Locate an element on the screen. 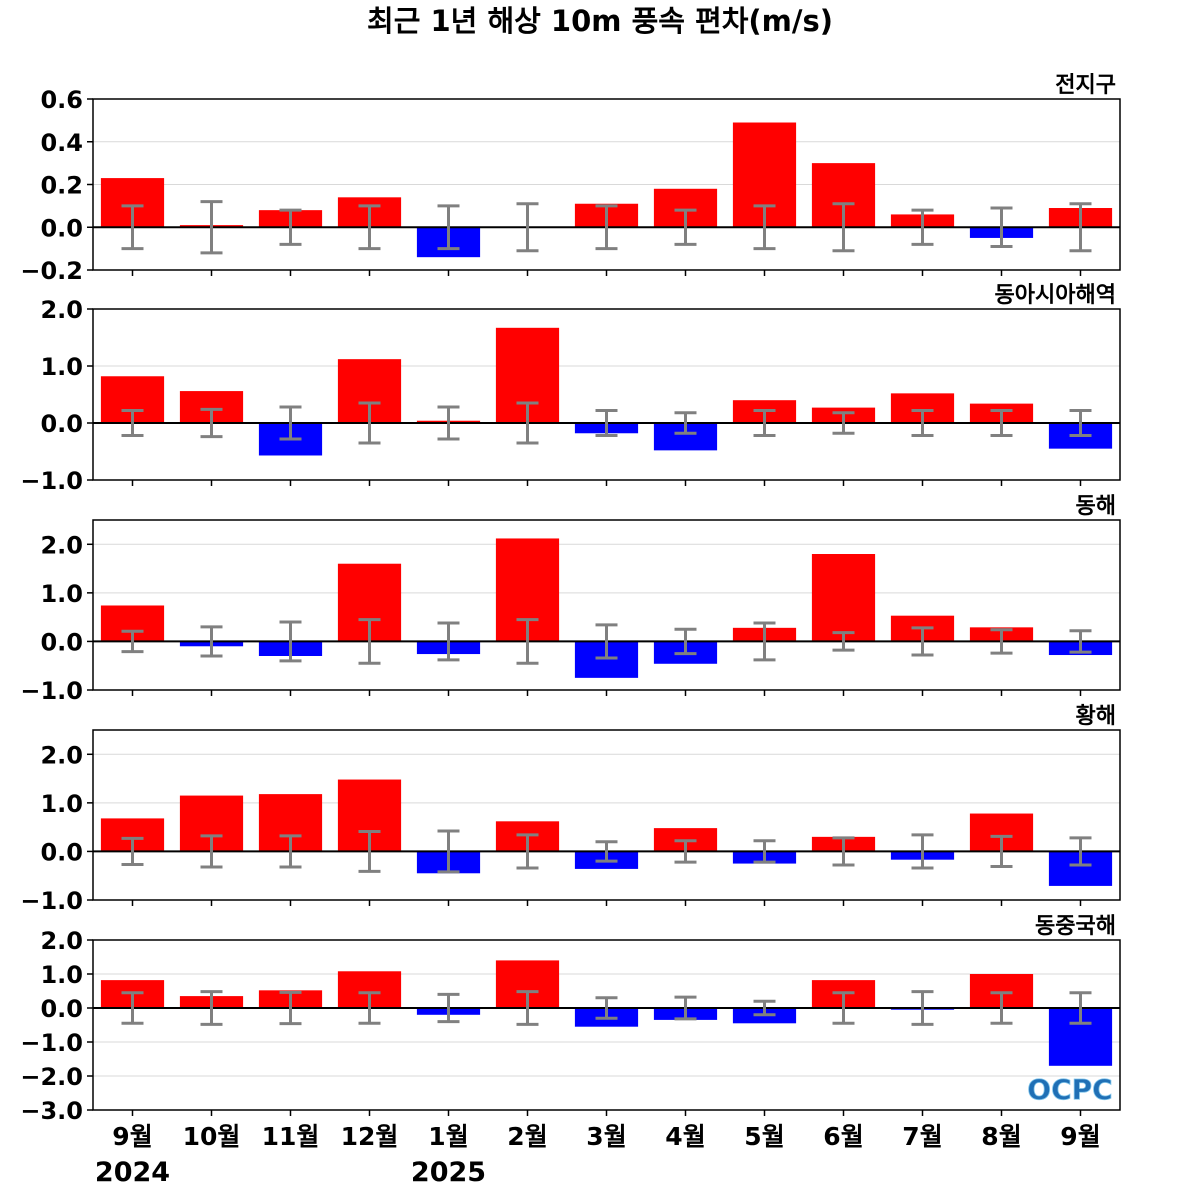  ocpc-logo: OCPC is located at coordinates (1070, 1090).